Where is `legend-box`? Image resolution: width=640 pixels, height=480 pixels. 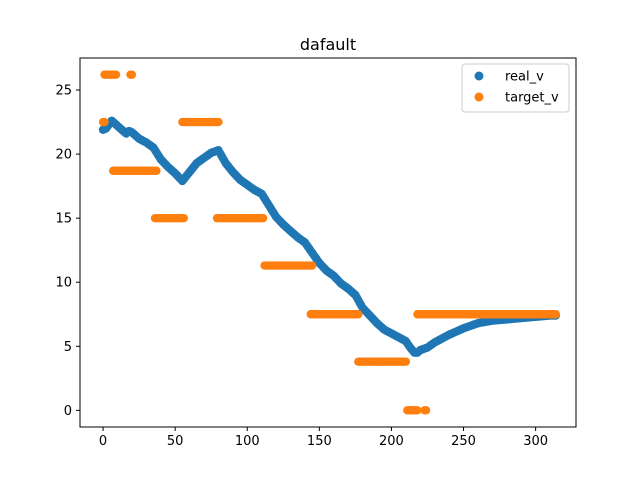 legend-box is located at coordinates (515, 88).